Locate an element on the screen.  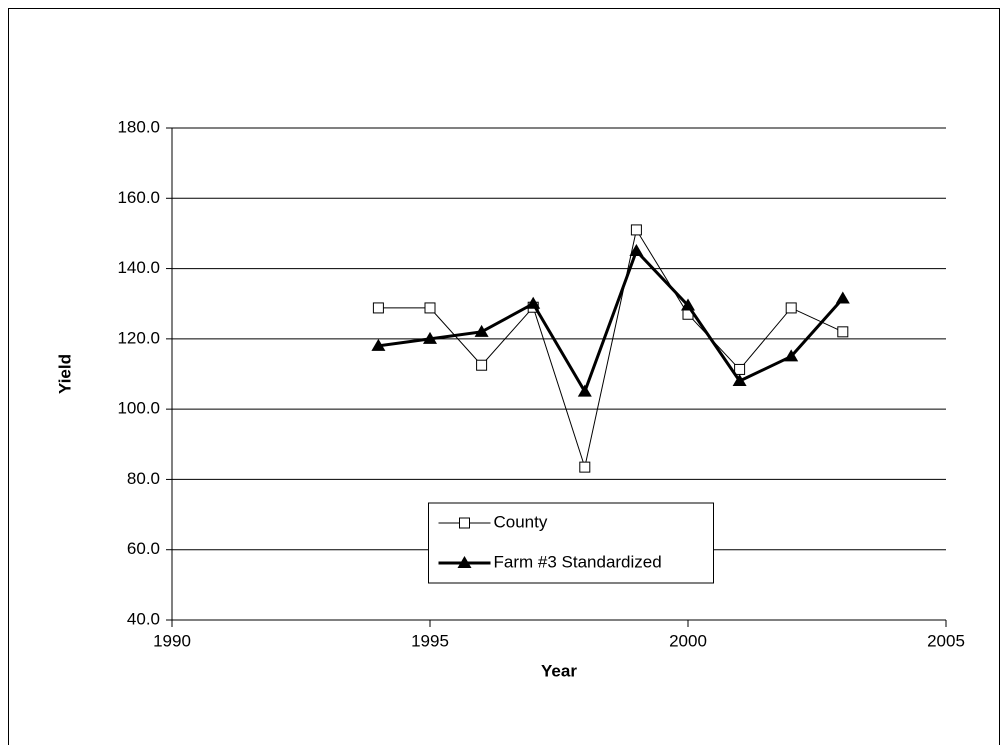
y-tick-label: 60.0 is located at coordinates (143, 548).